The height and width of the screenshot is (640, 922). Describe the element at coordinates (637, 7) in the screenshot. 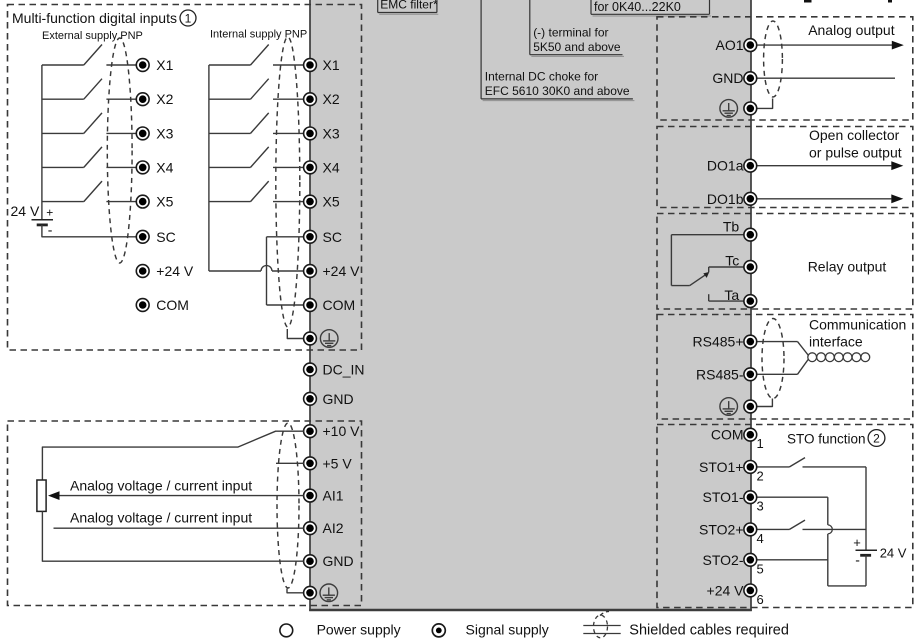

I see `svg-text: for 0K40...22K0` at that location.